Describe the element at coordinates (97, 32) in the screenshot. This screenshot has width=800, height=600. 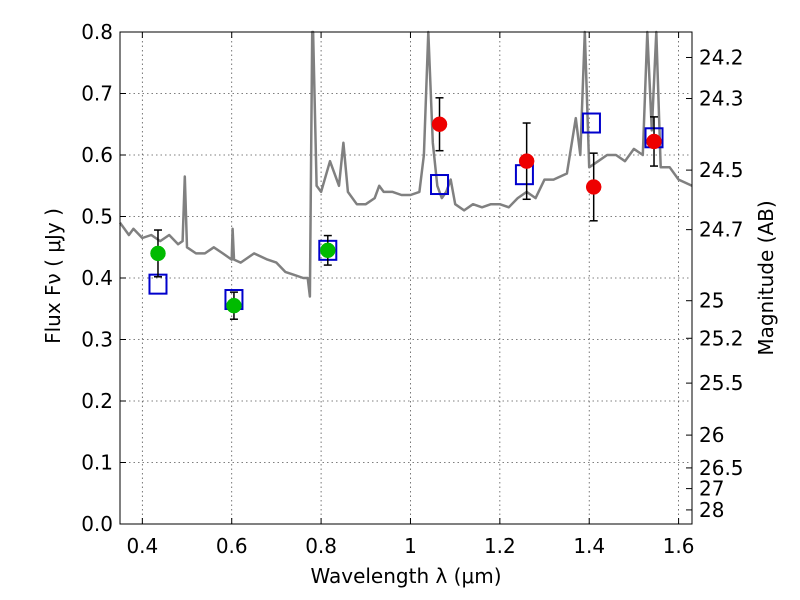
I see `y-tick-label: 0.8` at that location.